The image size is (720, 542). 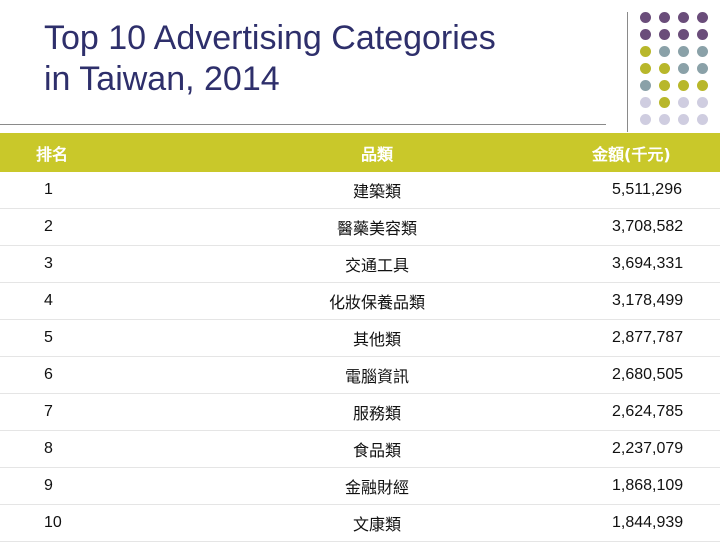 I want to click on title-divider, so click(x=303, y=124).